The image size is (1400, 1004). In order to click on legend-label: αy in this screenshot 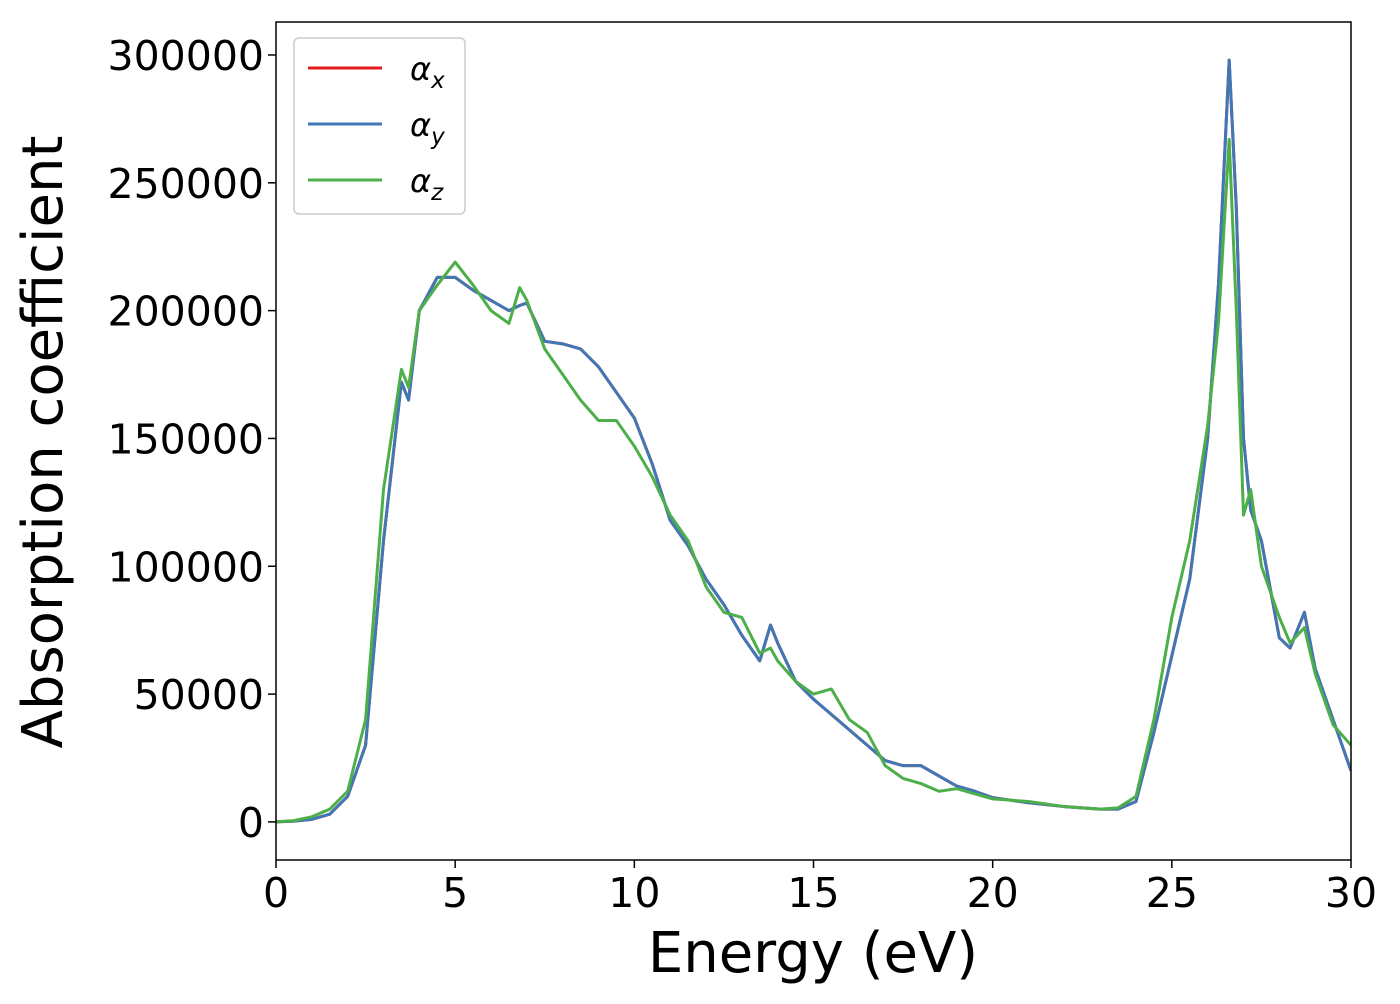, I will do `click(427, 128)`.